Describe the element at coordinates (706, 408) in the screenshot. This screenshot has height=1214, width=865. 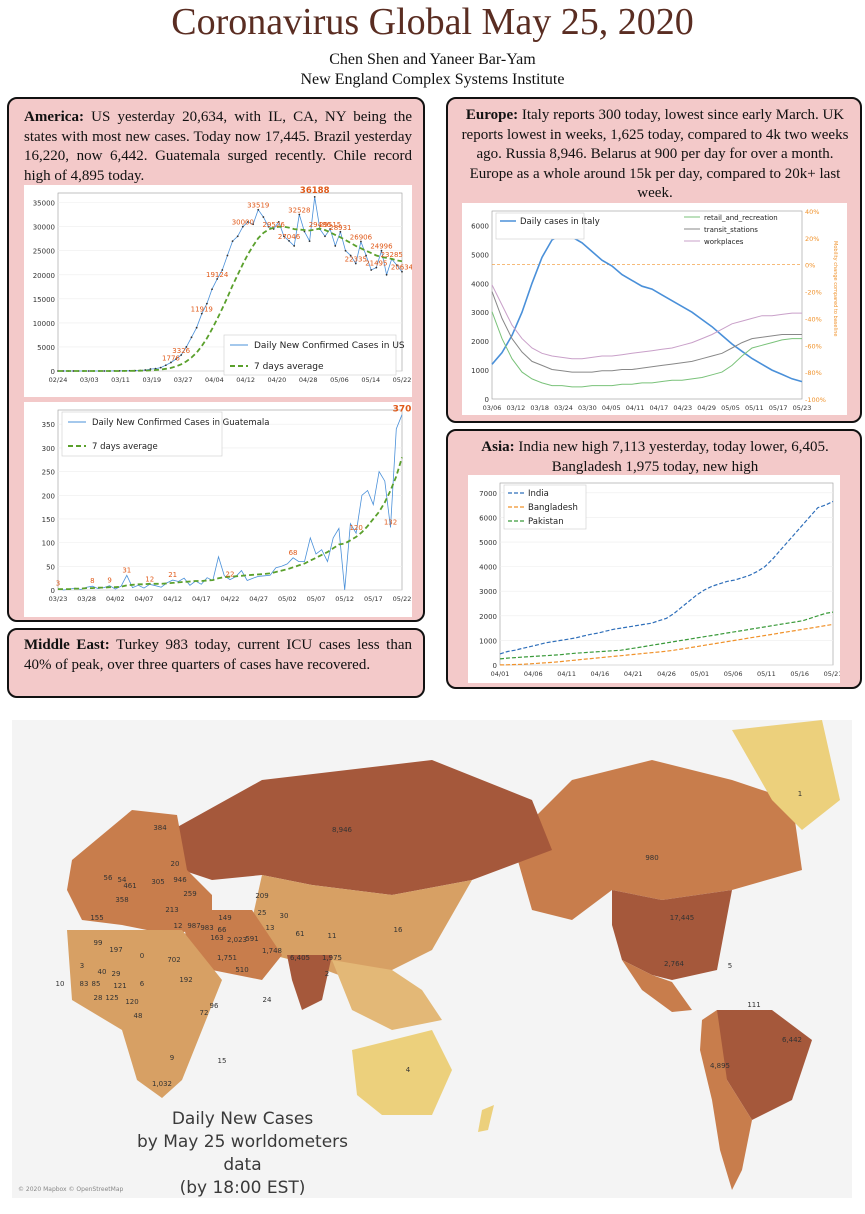
I see `x-tick-label: 04/29` at that location.